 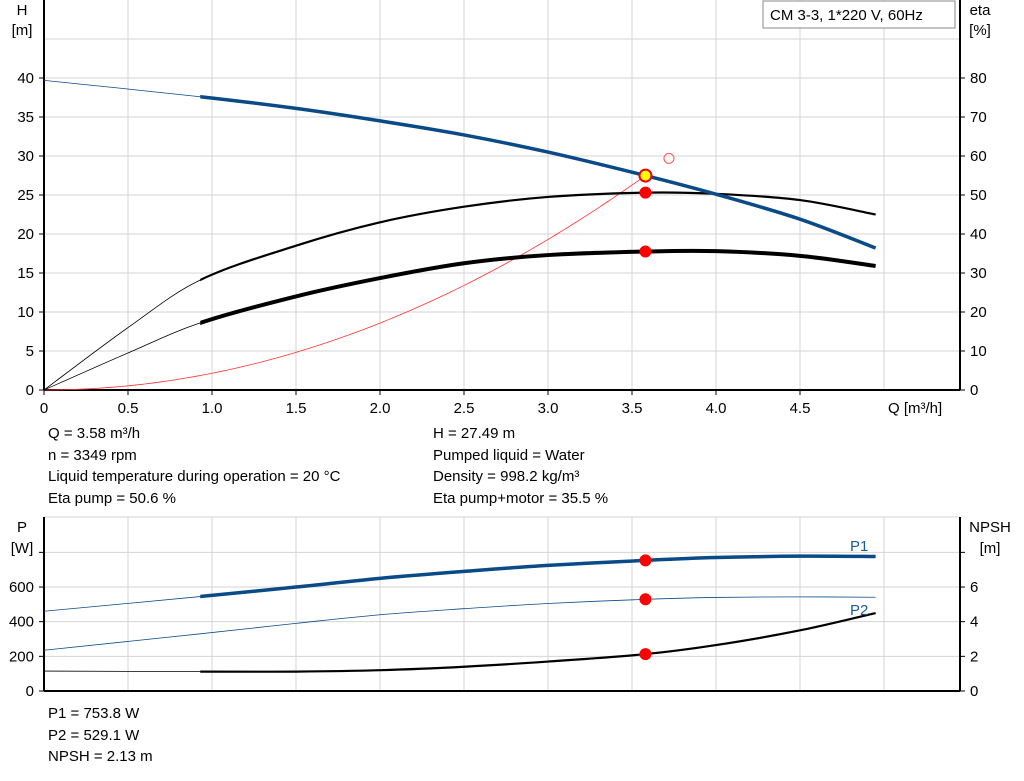 I want to click on y-axis-unit: [m], so click(x=22, y=30).